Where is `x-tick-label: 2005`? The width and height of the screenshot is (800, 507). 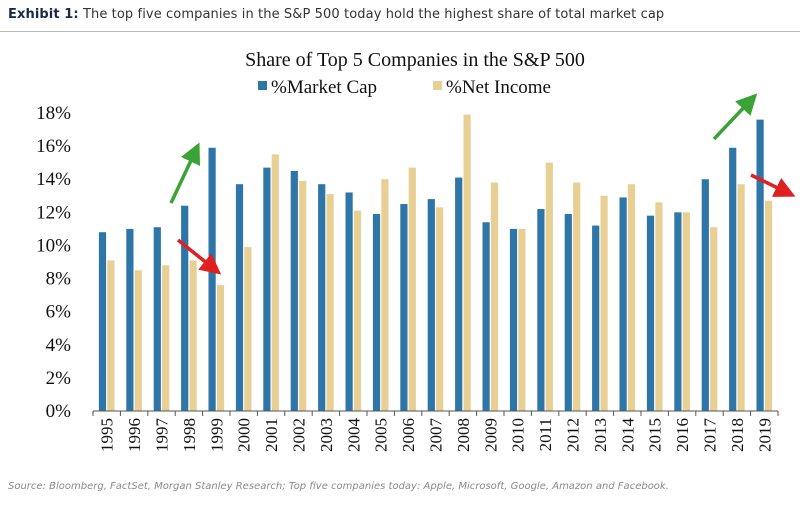
x-tick-label: 2005 is located at coordinates (381, 435).